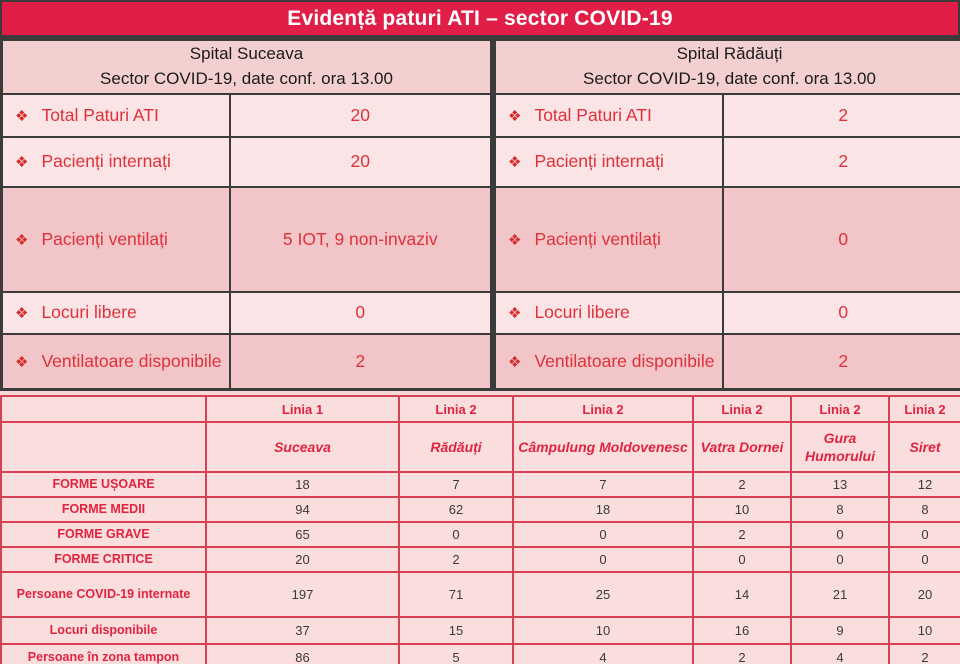 The height and width of the screenshot is (664, 960). I want to click on row-label: FORME CRITICE, so click(103, 559).